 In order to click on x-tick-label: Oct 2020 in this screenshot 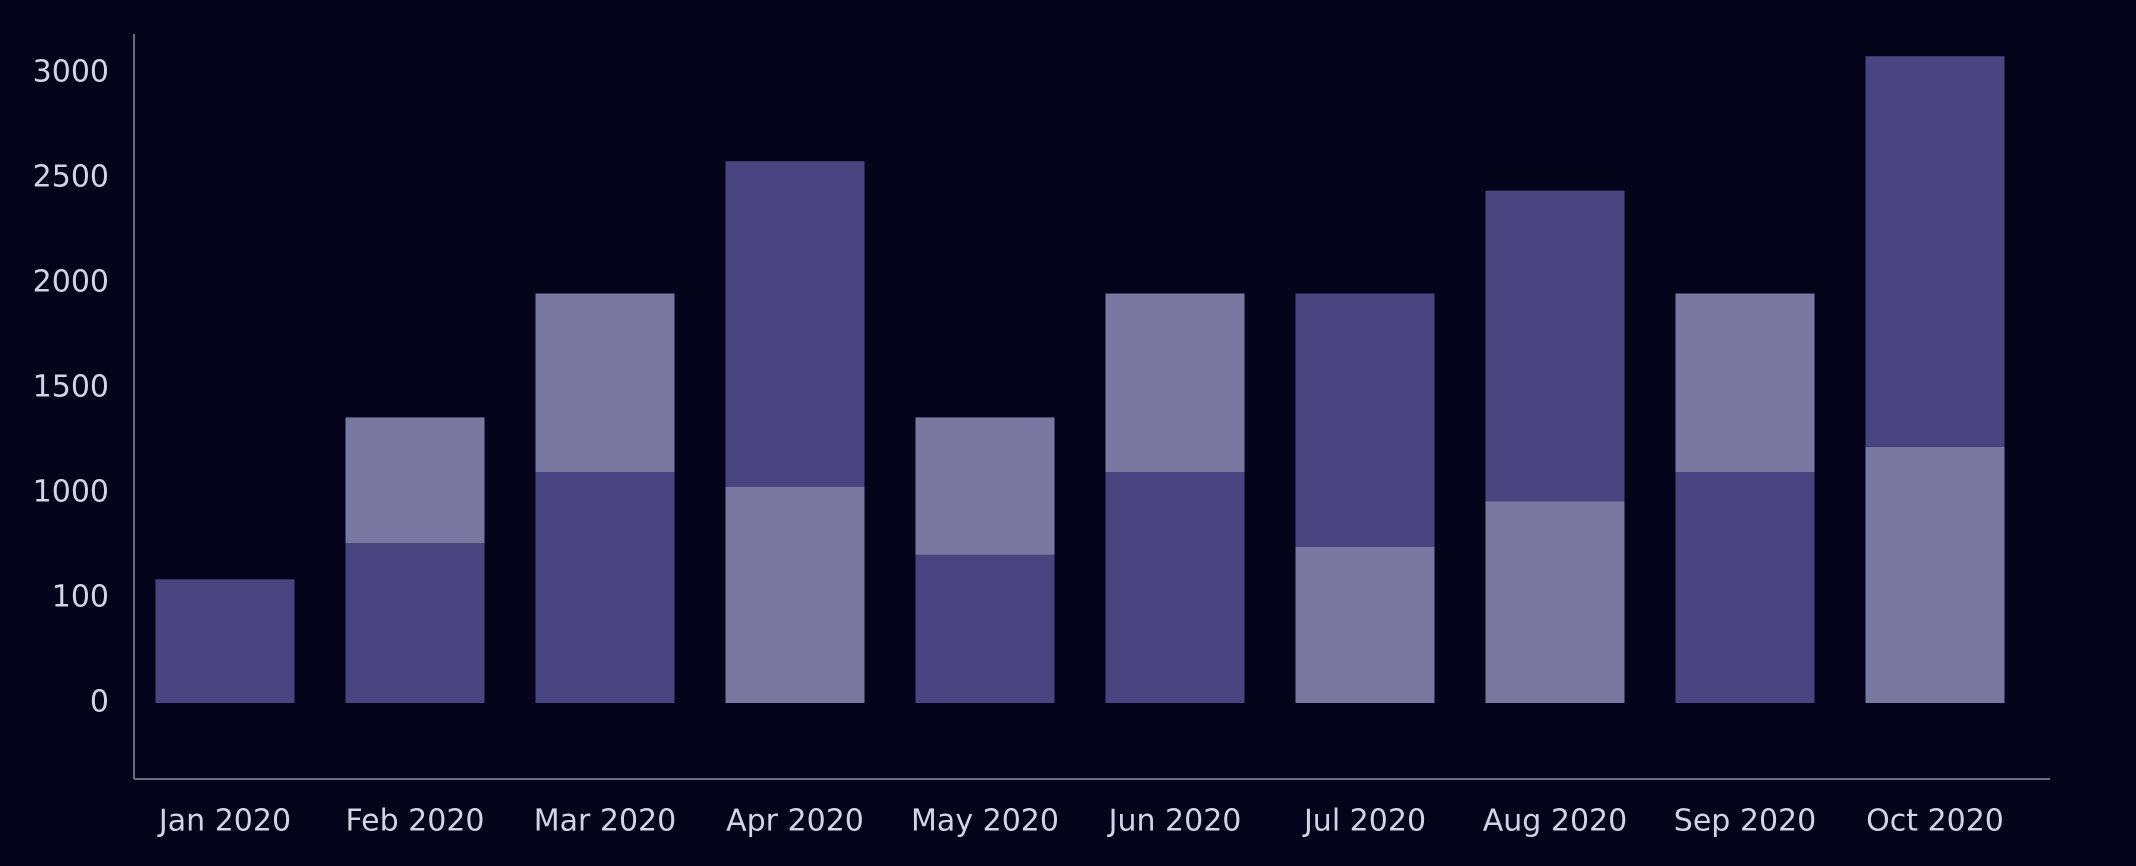, I will do `click(1935, 821)`.